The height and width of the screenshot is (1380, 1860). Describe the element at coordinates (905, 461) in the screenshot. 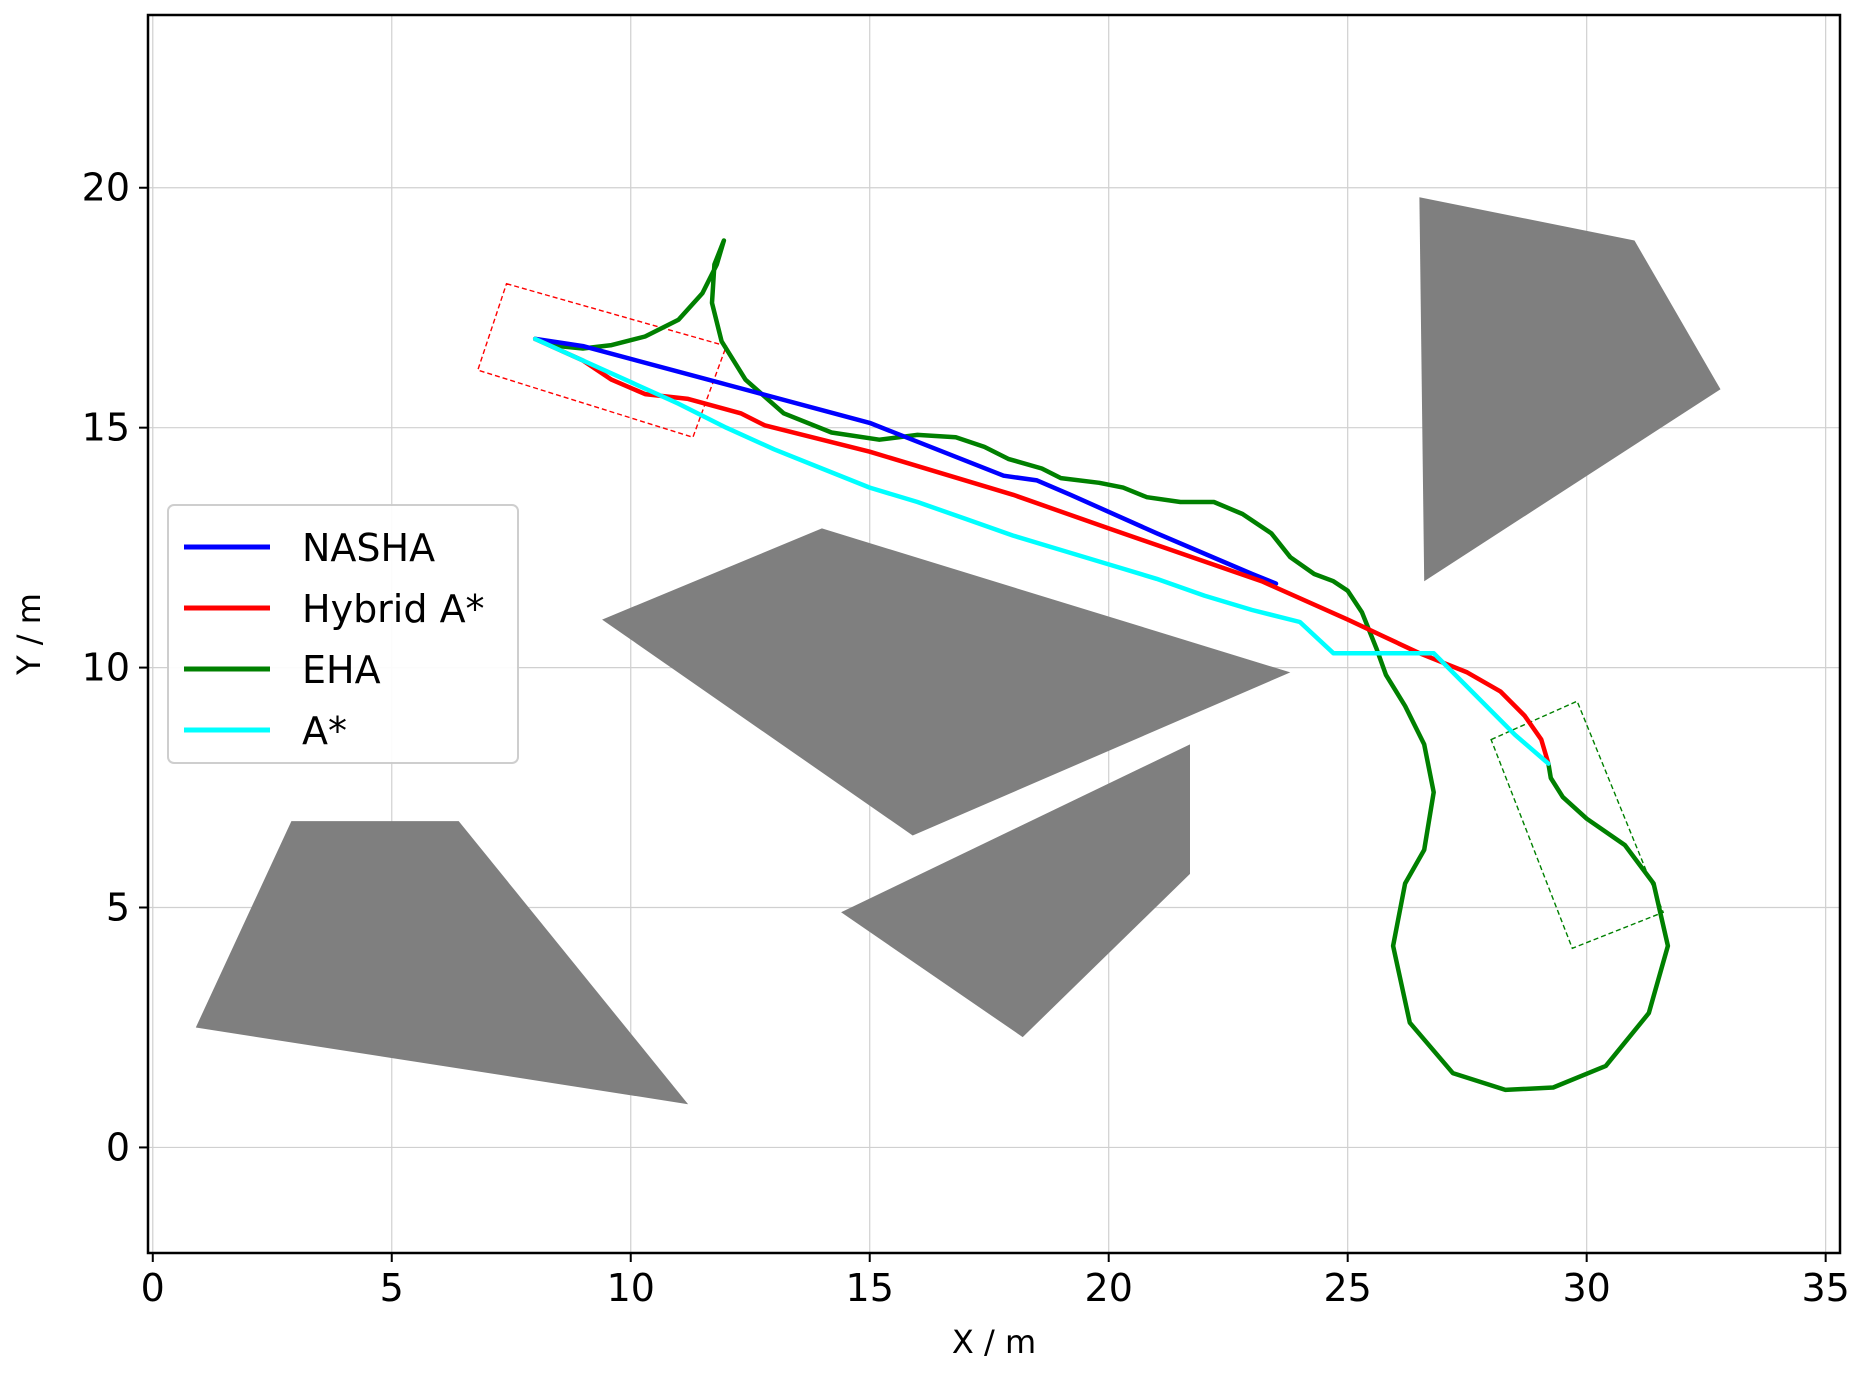

I see `series-line-nasha` at that location.